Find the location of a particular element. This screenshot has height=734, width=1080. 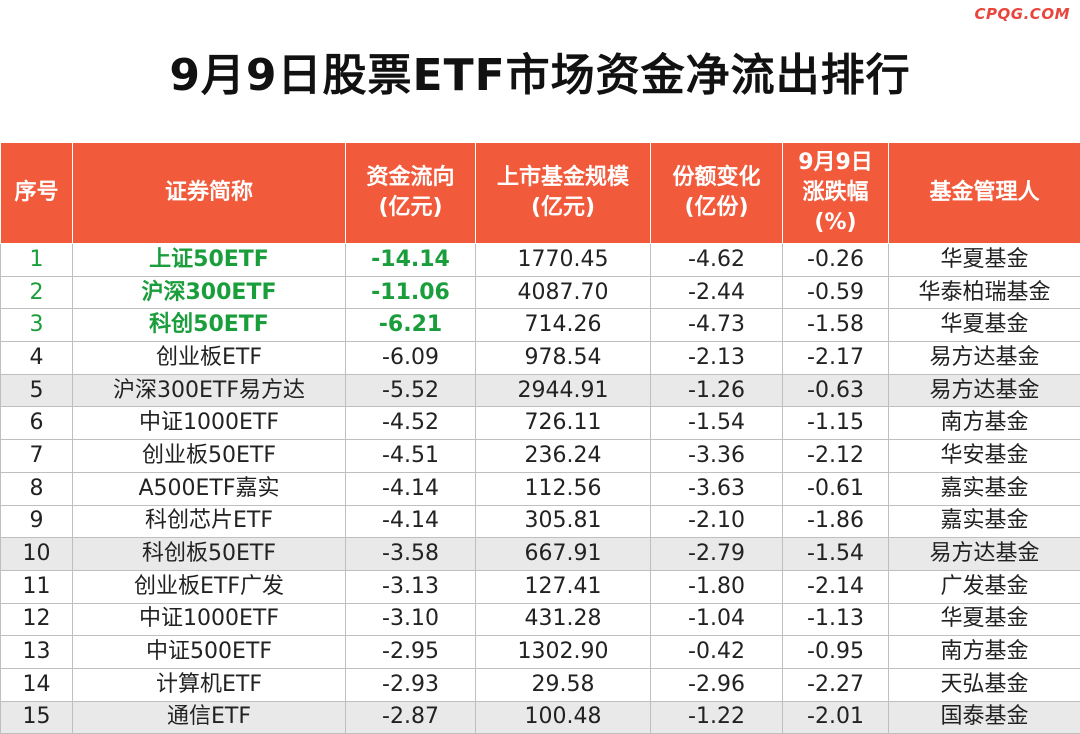

cell-name: 创业板ETF广发 is located at coordinates (209, 586).